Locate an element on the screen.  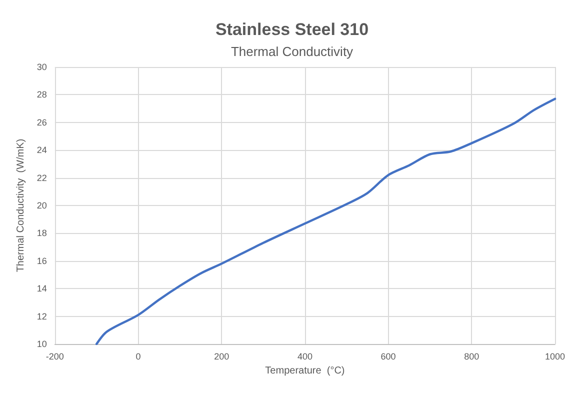
x-tick-label: 0 is located at coordinates (138, 357).